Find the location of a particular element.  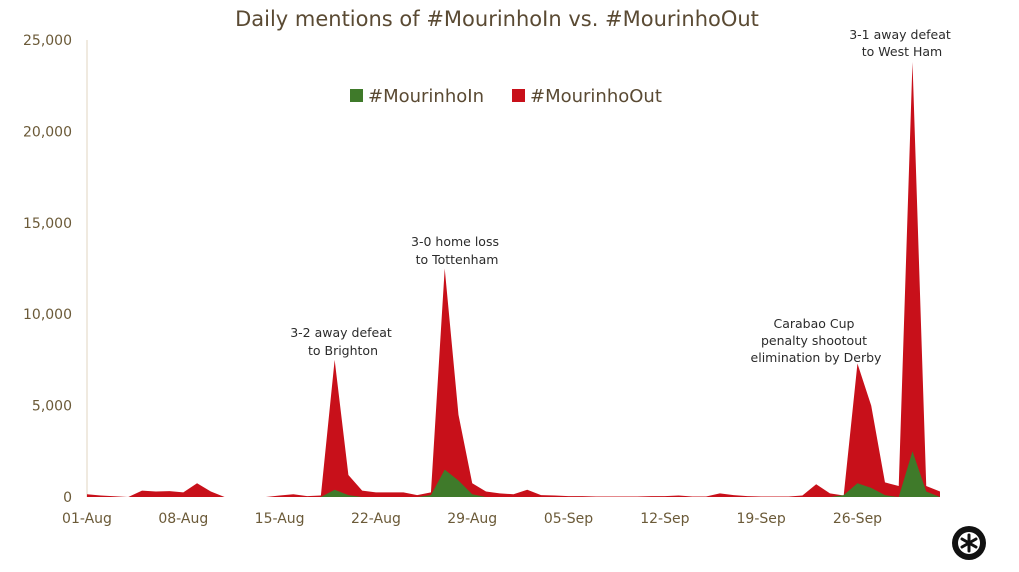

x-tick-label: 05-Sep is located at coordinates (568, 519).